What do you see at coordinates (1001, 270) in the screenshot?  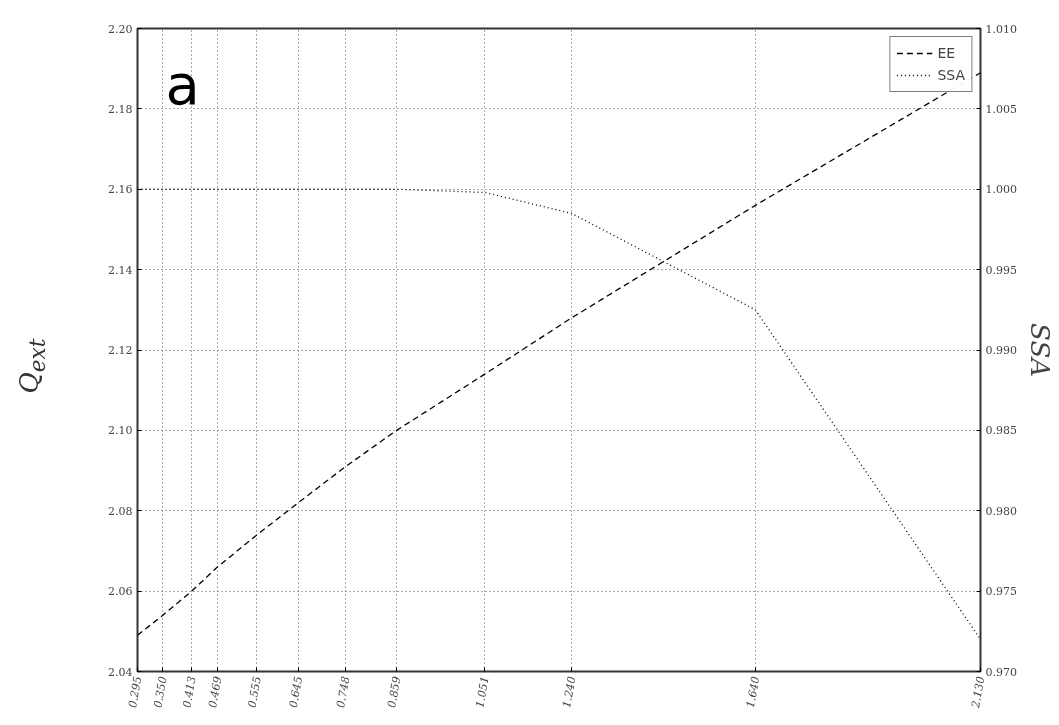 I see `y2-tick-label: 0.995` at bounding box center [1001, 270].